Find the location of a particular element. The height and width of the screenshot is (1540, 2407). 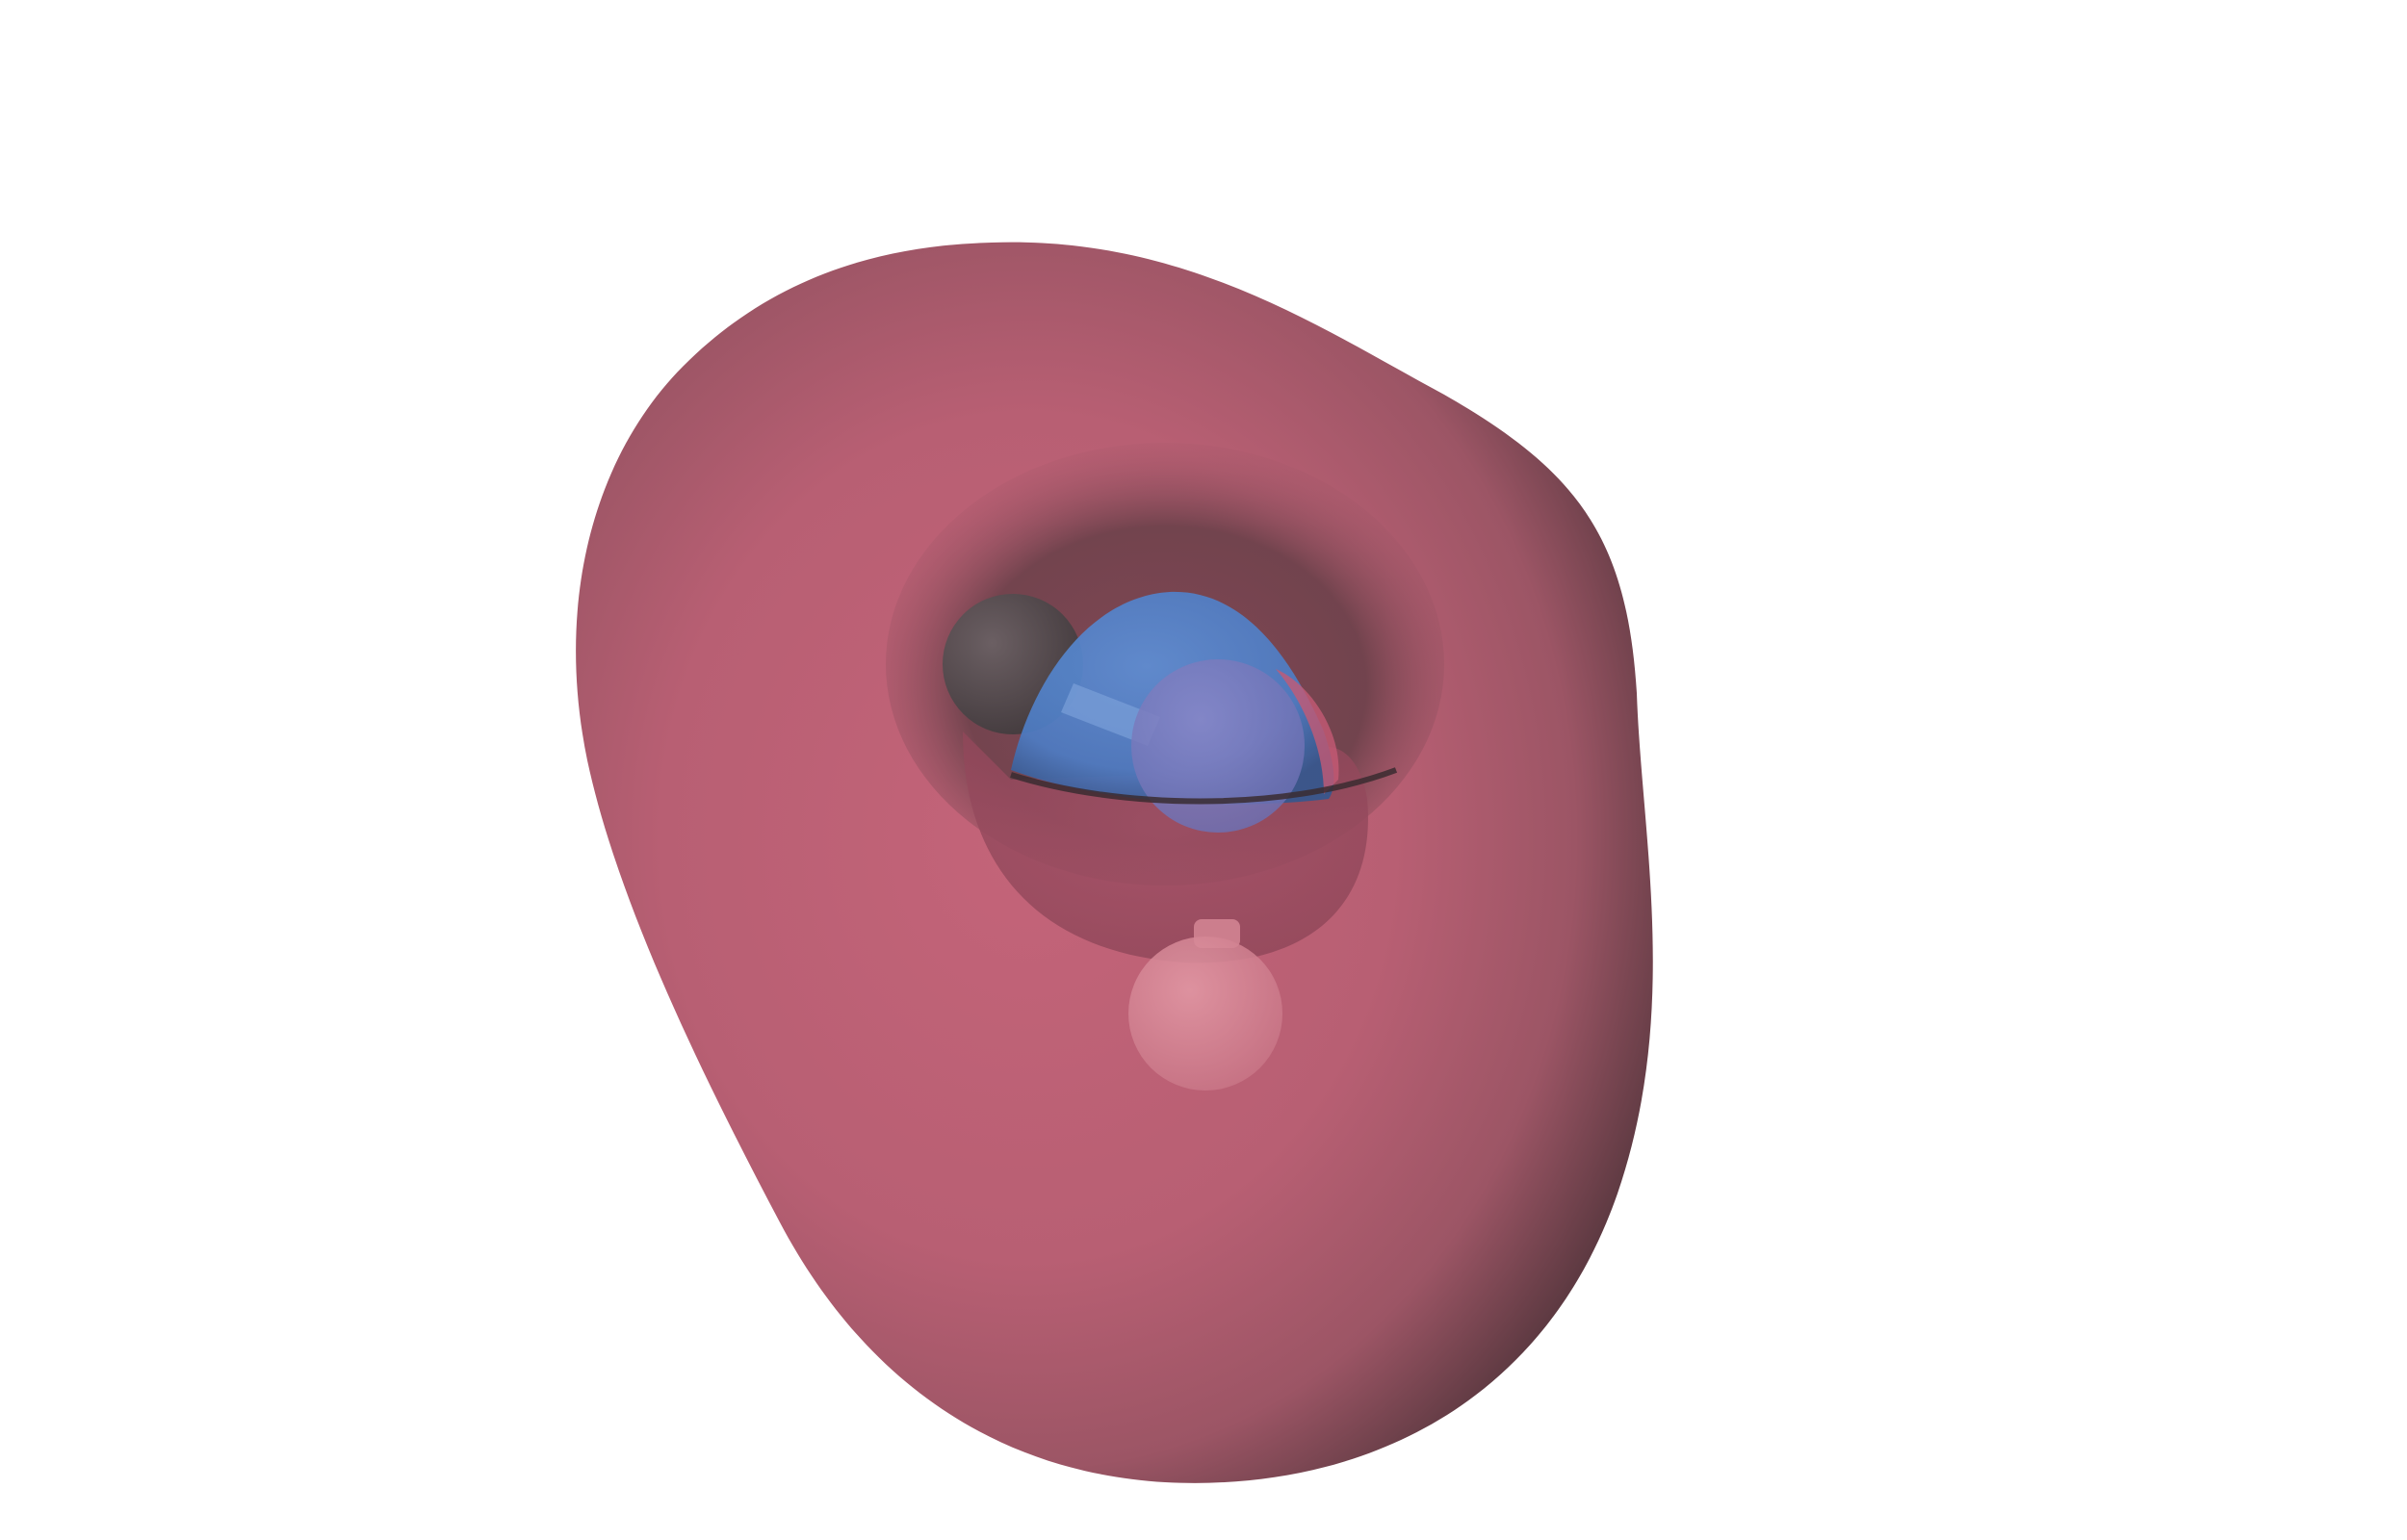

atom-lower is located at coordinates (1205, 1014).